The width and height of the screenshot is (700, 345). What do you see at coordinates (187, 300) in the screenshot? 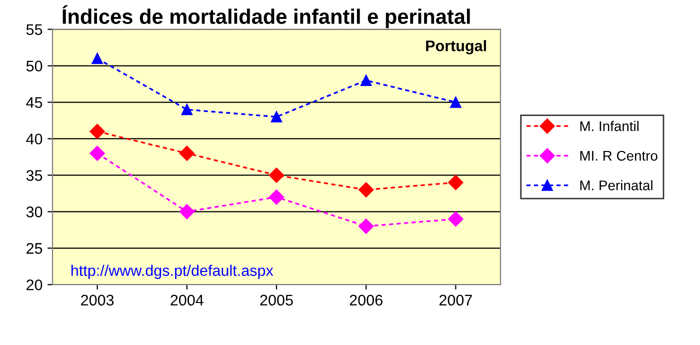
I see `x-tick-label: 2004` at bounding box center [187, 300].